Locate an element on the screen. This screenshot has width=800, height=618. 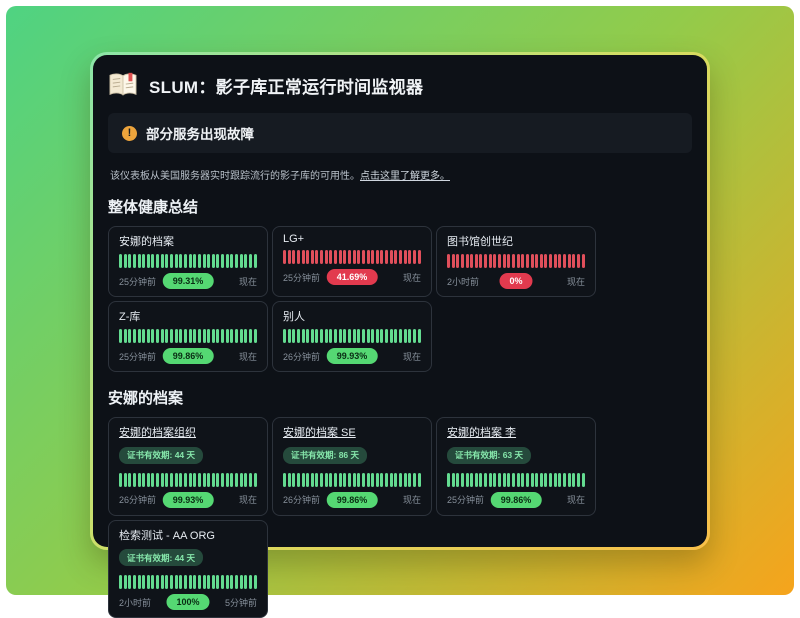
monitor-card: 安娜的档案 25分钟前 99.31% 现在 is located at coordinates (188, 261).